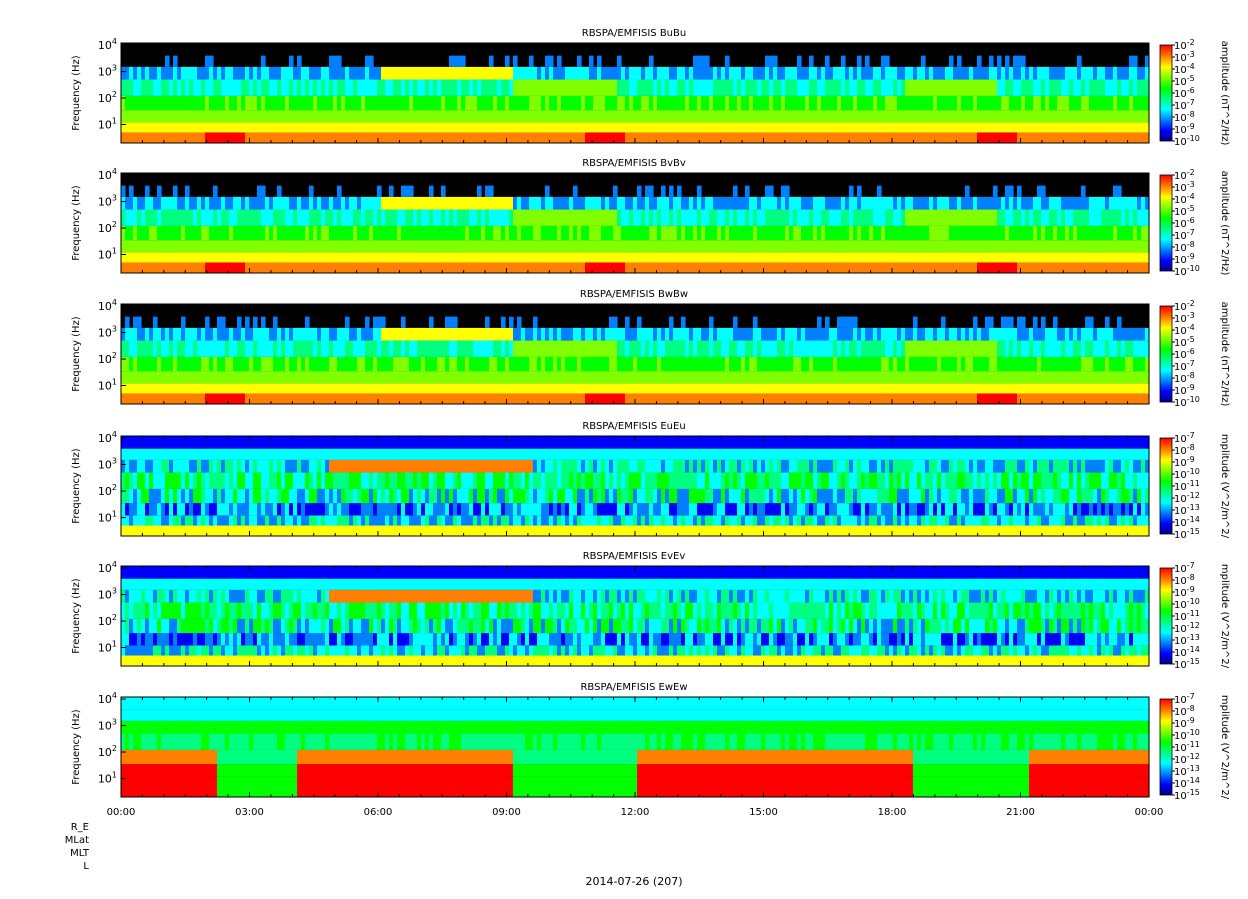 This screenshot has height=899, width=1248. I want to click on ephemeris-labels: R_E MLat MLT L, so click(77, 847).